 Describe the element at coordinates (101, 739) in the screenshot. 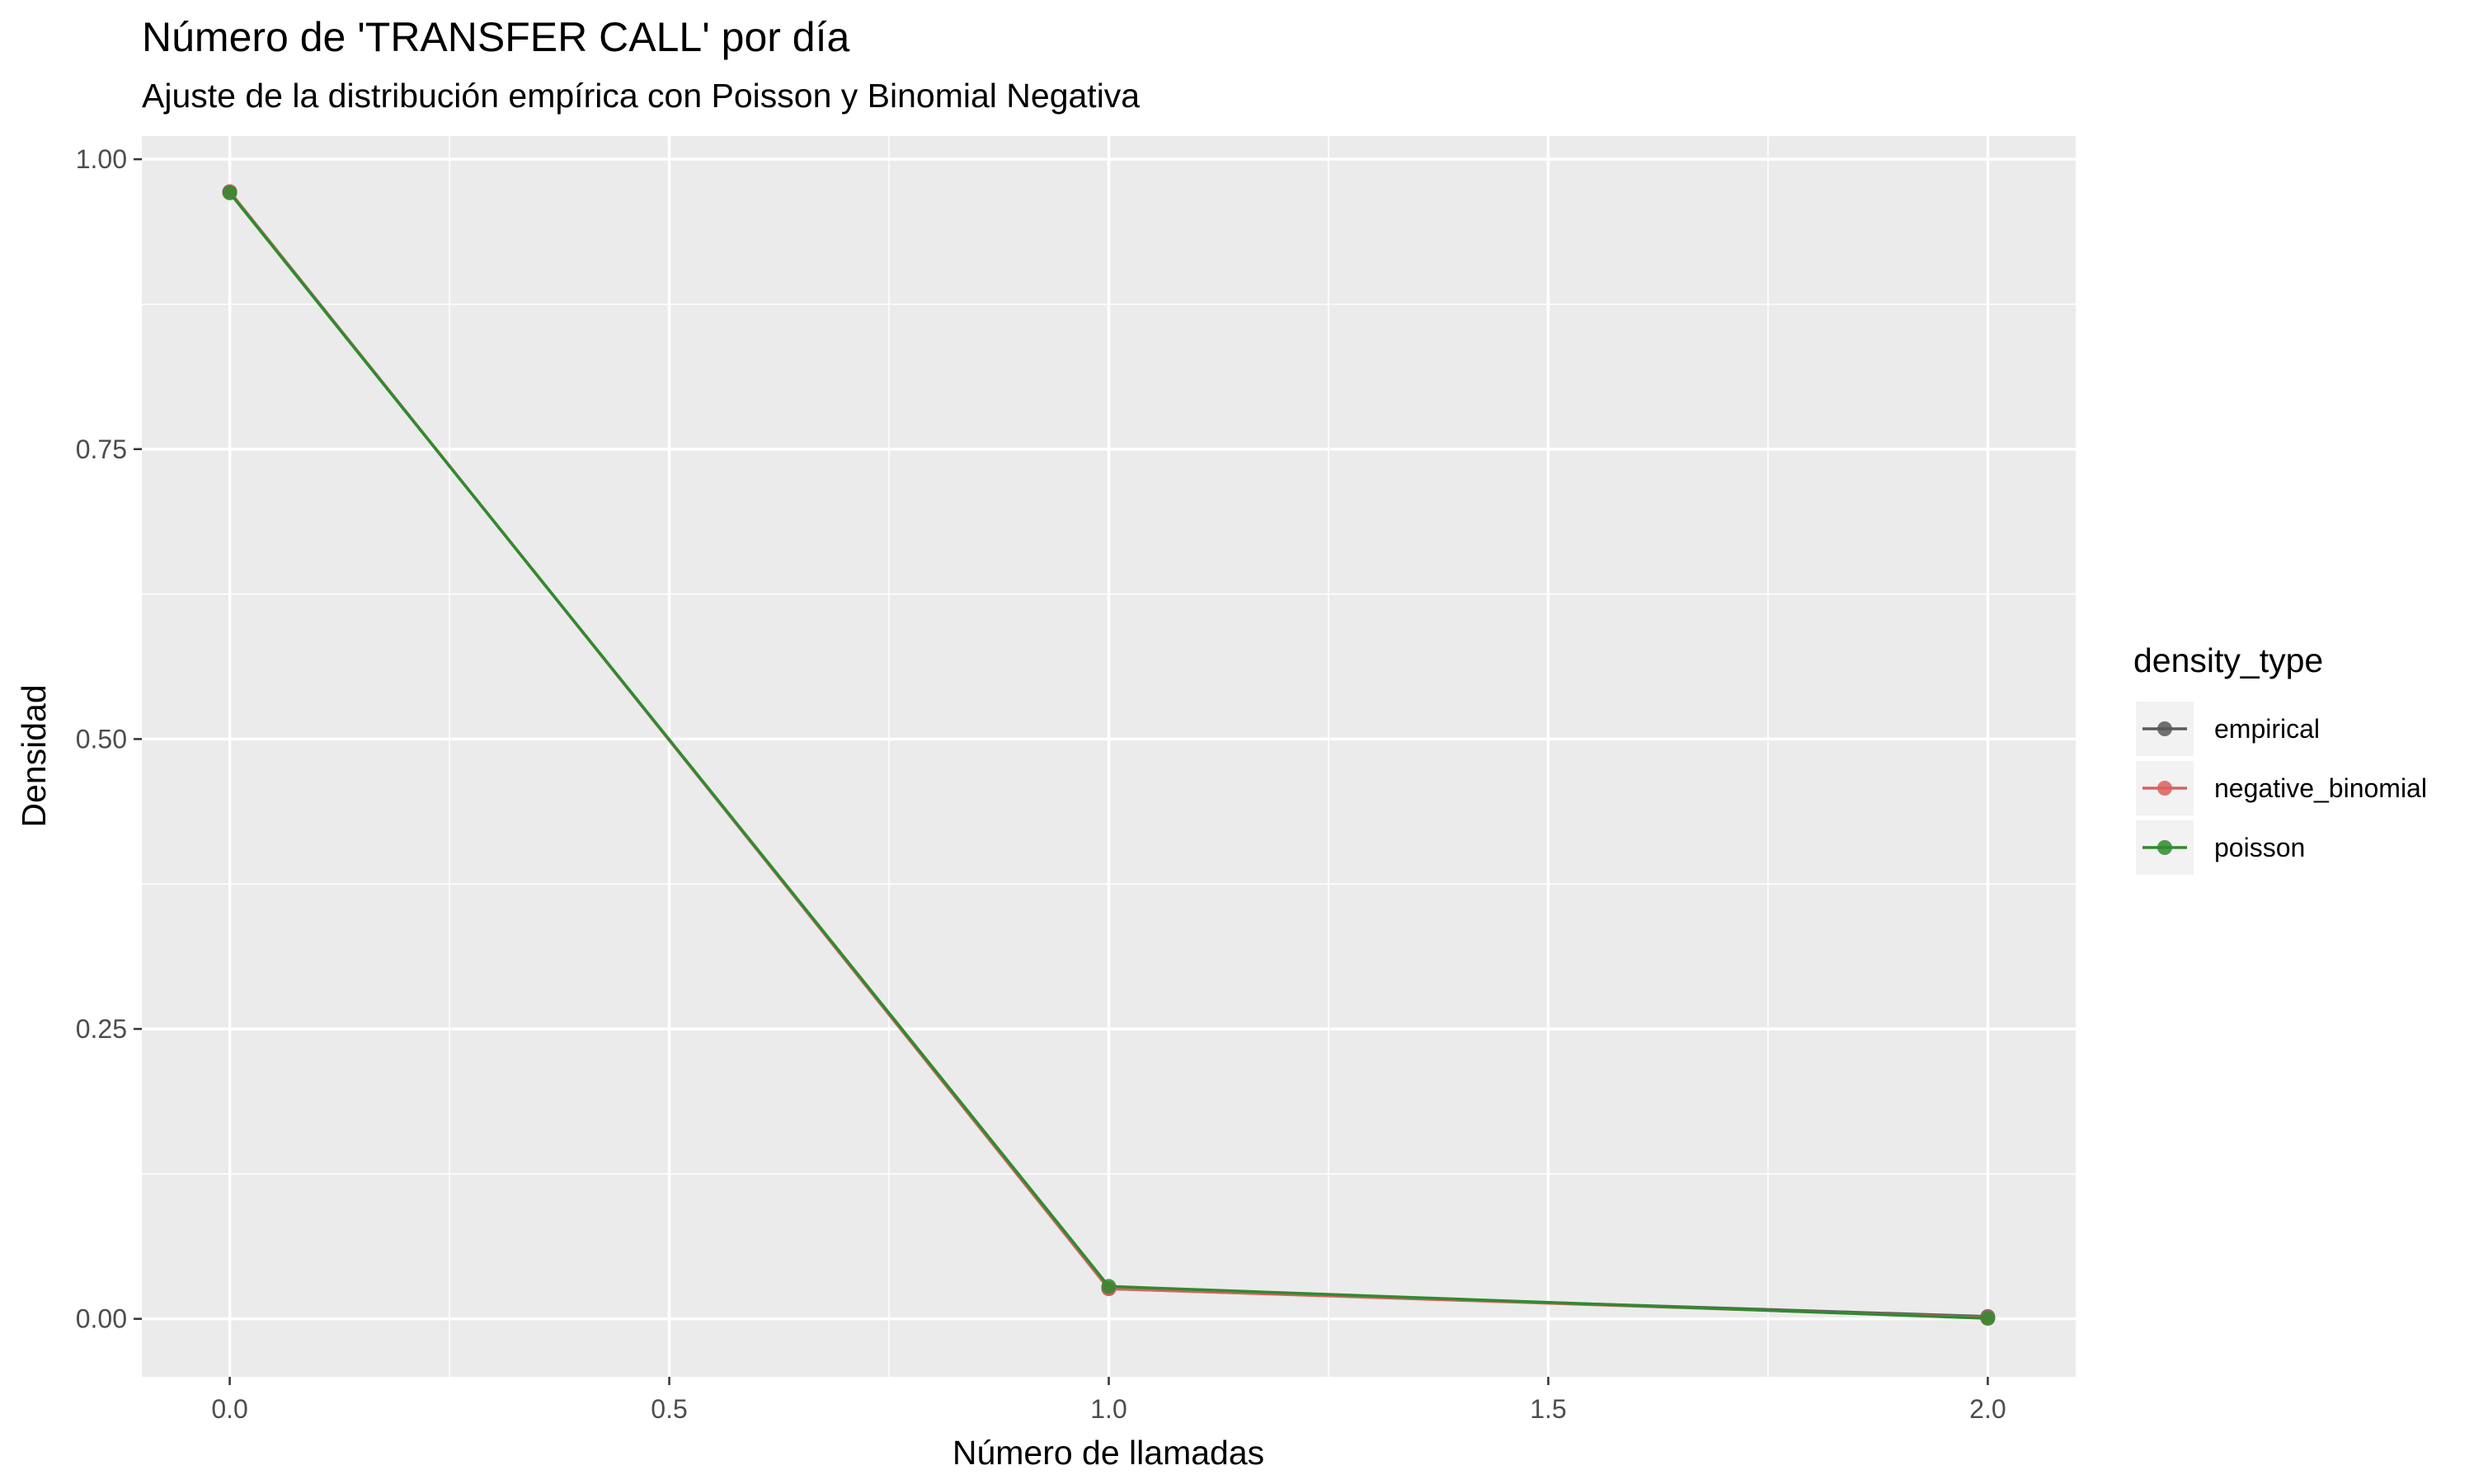

I see `y-tick-label: 0.50` at that location.